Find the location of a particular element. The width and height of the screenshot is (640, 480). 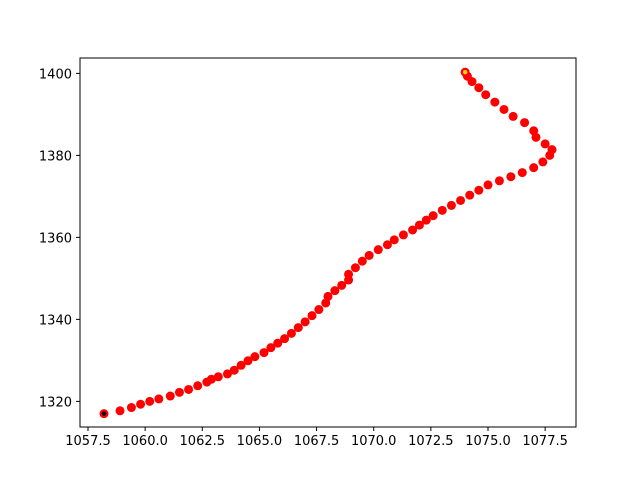

y-tick-label: 1380 is located at coordinates (55, 156).